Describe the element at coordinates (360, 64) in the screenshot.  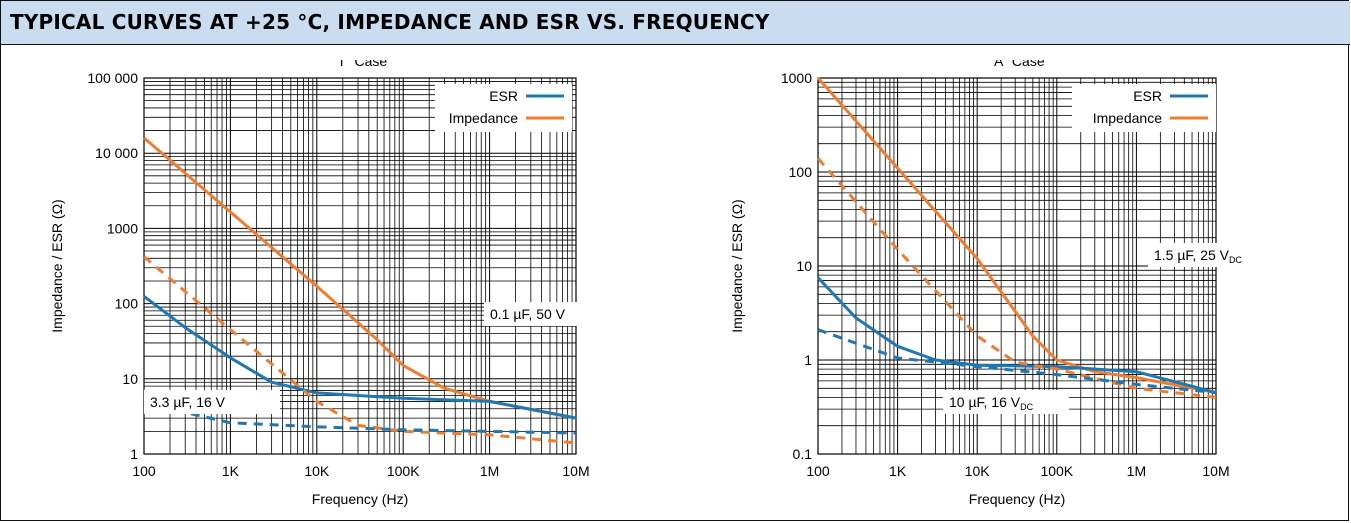
I see `chart-title: “T” Case` at that location.